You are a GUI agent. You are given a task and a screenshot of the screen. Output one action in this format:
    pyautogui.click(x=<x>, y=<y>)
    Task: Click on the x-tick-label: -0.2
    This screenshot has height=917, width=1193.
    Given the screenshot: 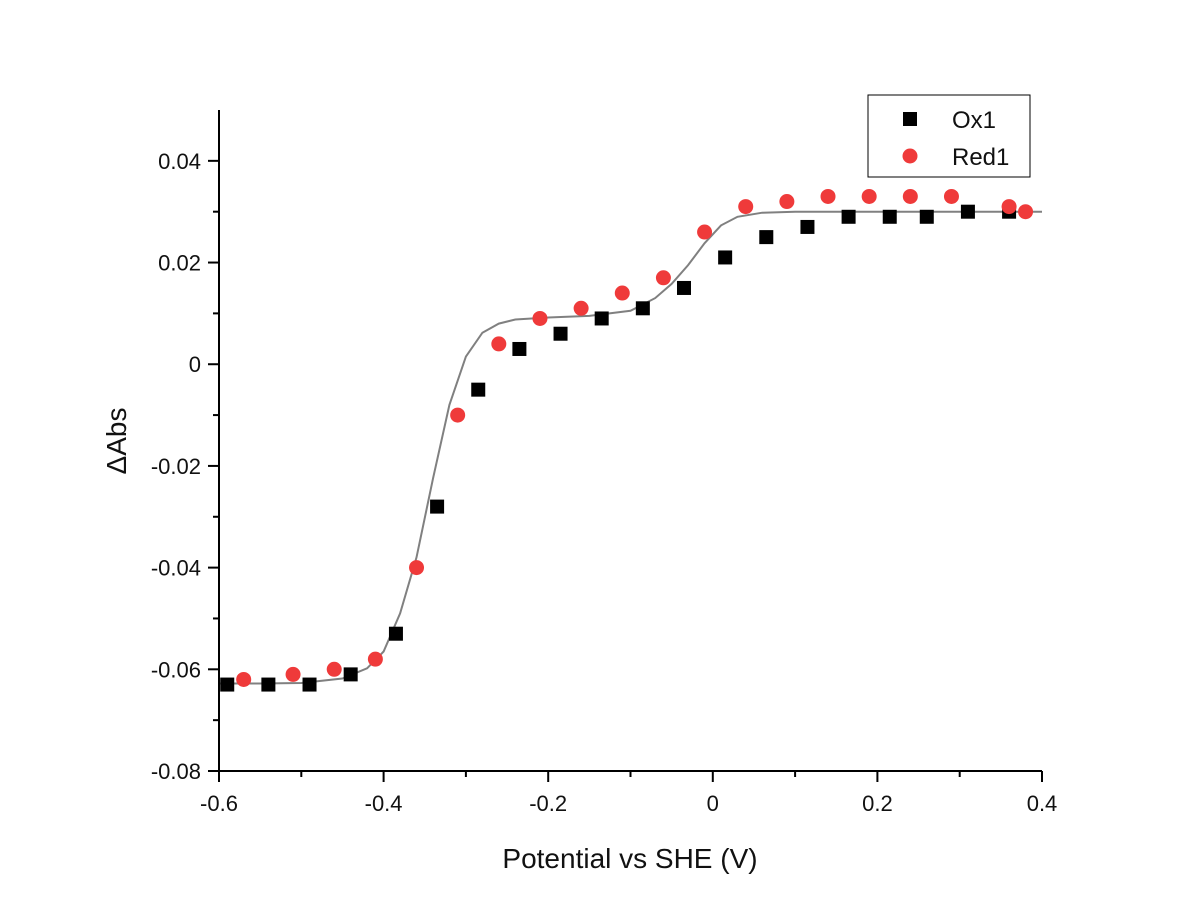 What is the action you would take?
    pyautogui.click(x=548, y=803)
    